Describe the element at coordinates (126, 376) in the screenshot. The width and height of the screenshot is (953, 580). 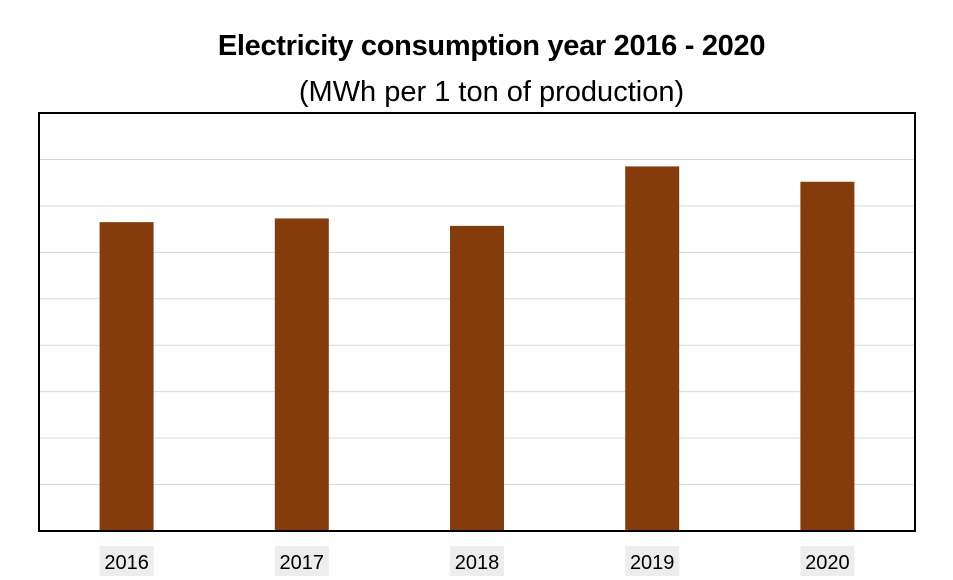
I see `bar-2016` at that location.